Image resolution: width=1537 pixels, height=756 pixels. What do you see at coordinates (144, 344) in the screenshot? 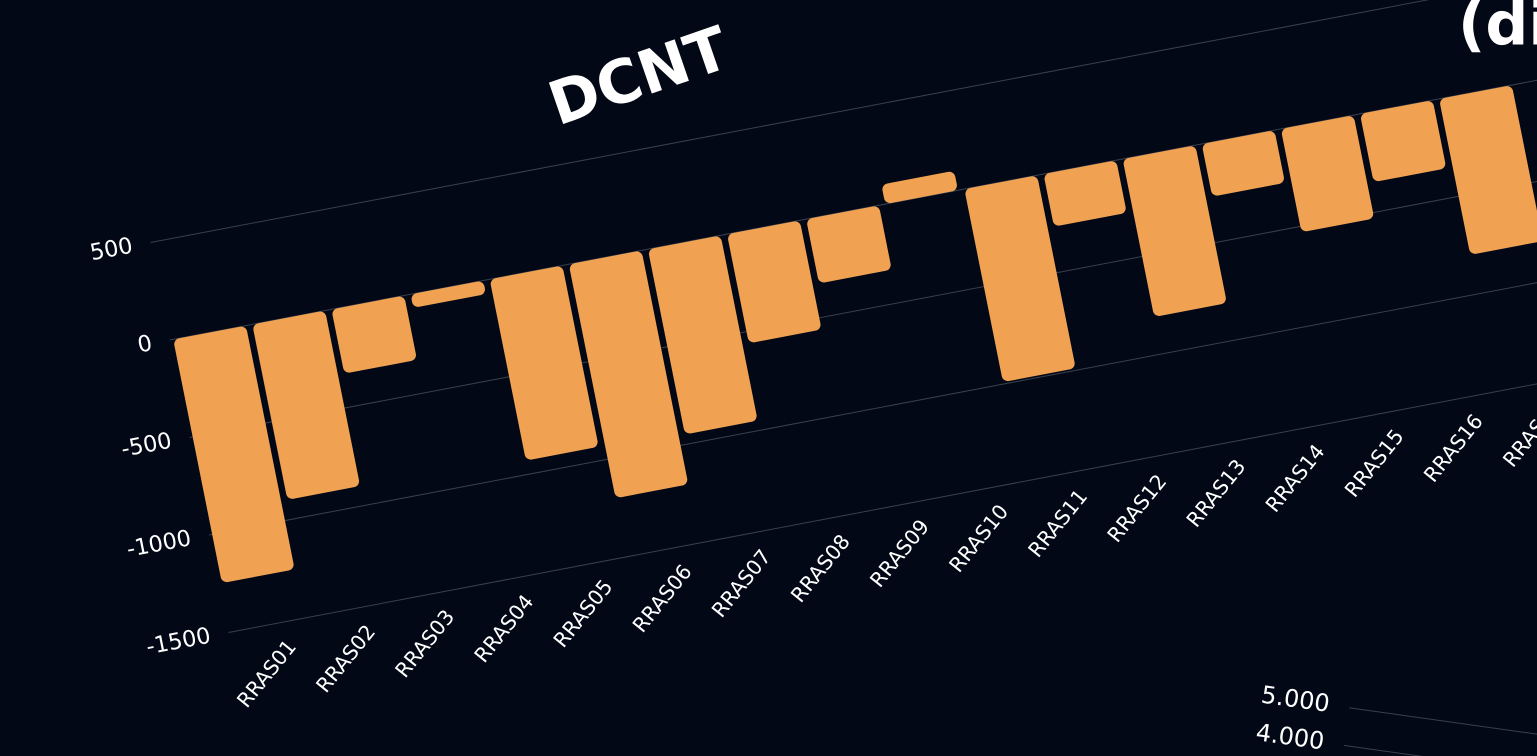
I see `y-tick-label: 0` at bounding box center [144, 344].